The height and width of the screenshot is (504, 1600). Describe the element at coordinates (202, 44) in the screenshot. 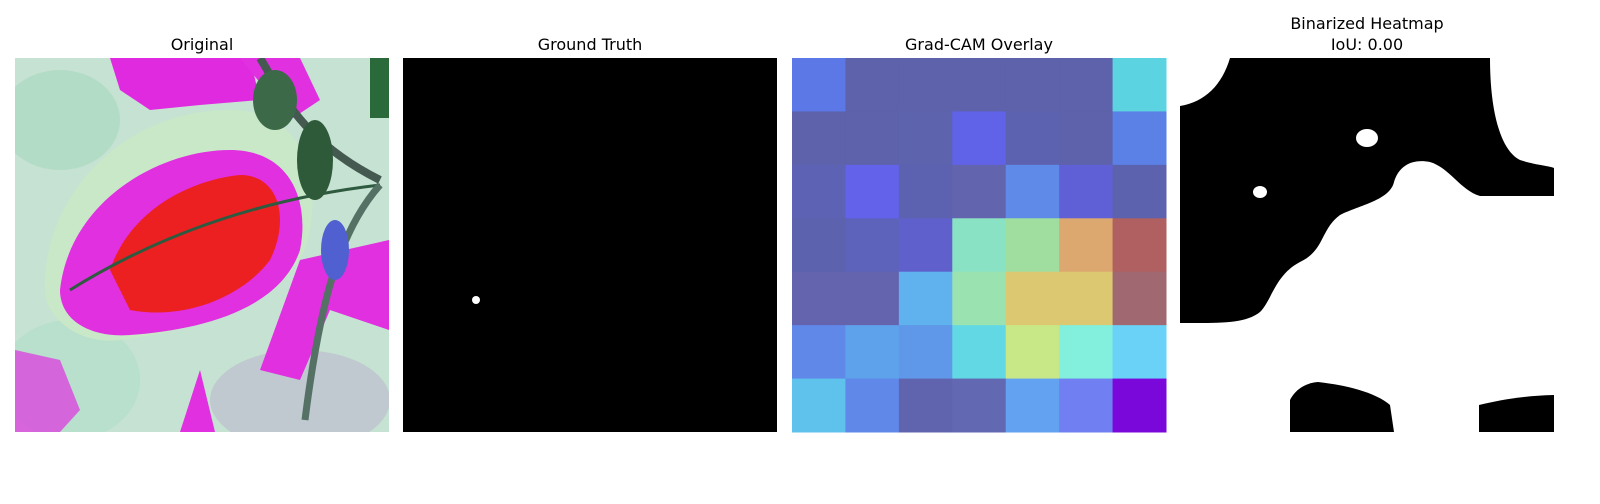

I see `panel-title: Original` at that location.